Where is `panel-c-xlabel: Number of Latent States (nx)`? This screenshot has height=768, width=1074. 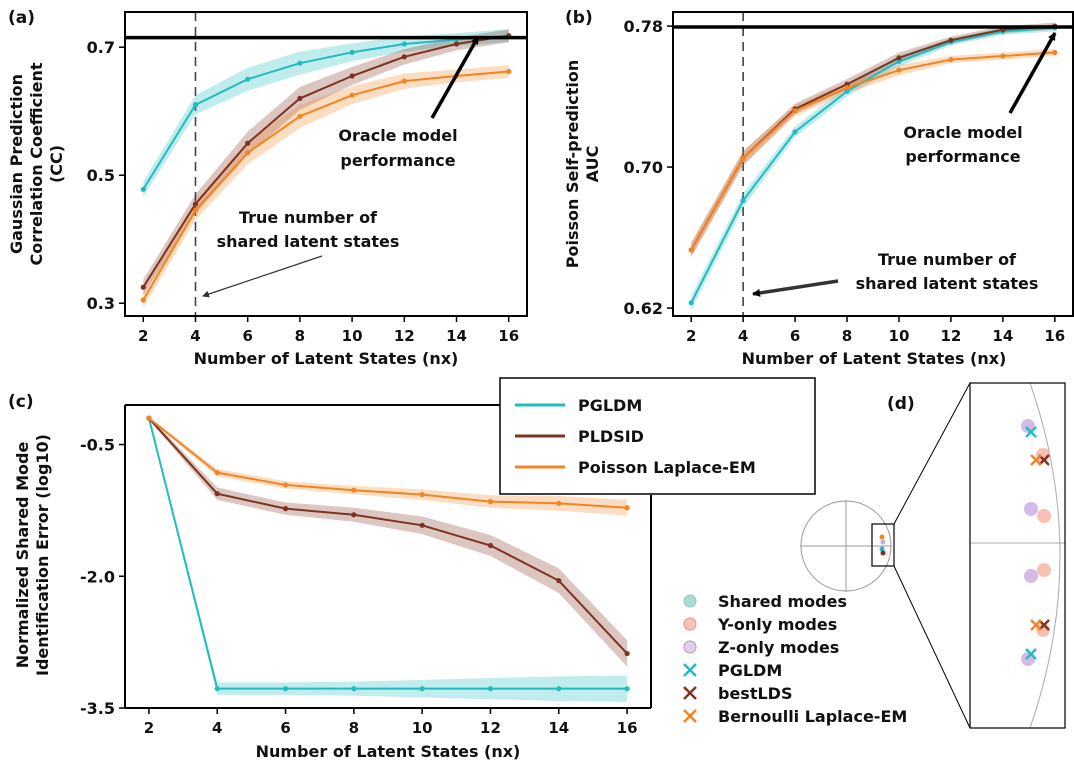 panel-c-xlabel: Number of Latent States (nx) is located at coordinates (388, 751).